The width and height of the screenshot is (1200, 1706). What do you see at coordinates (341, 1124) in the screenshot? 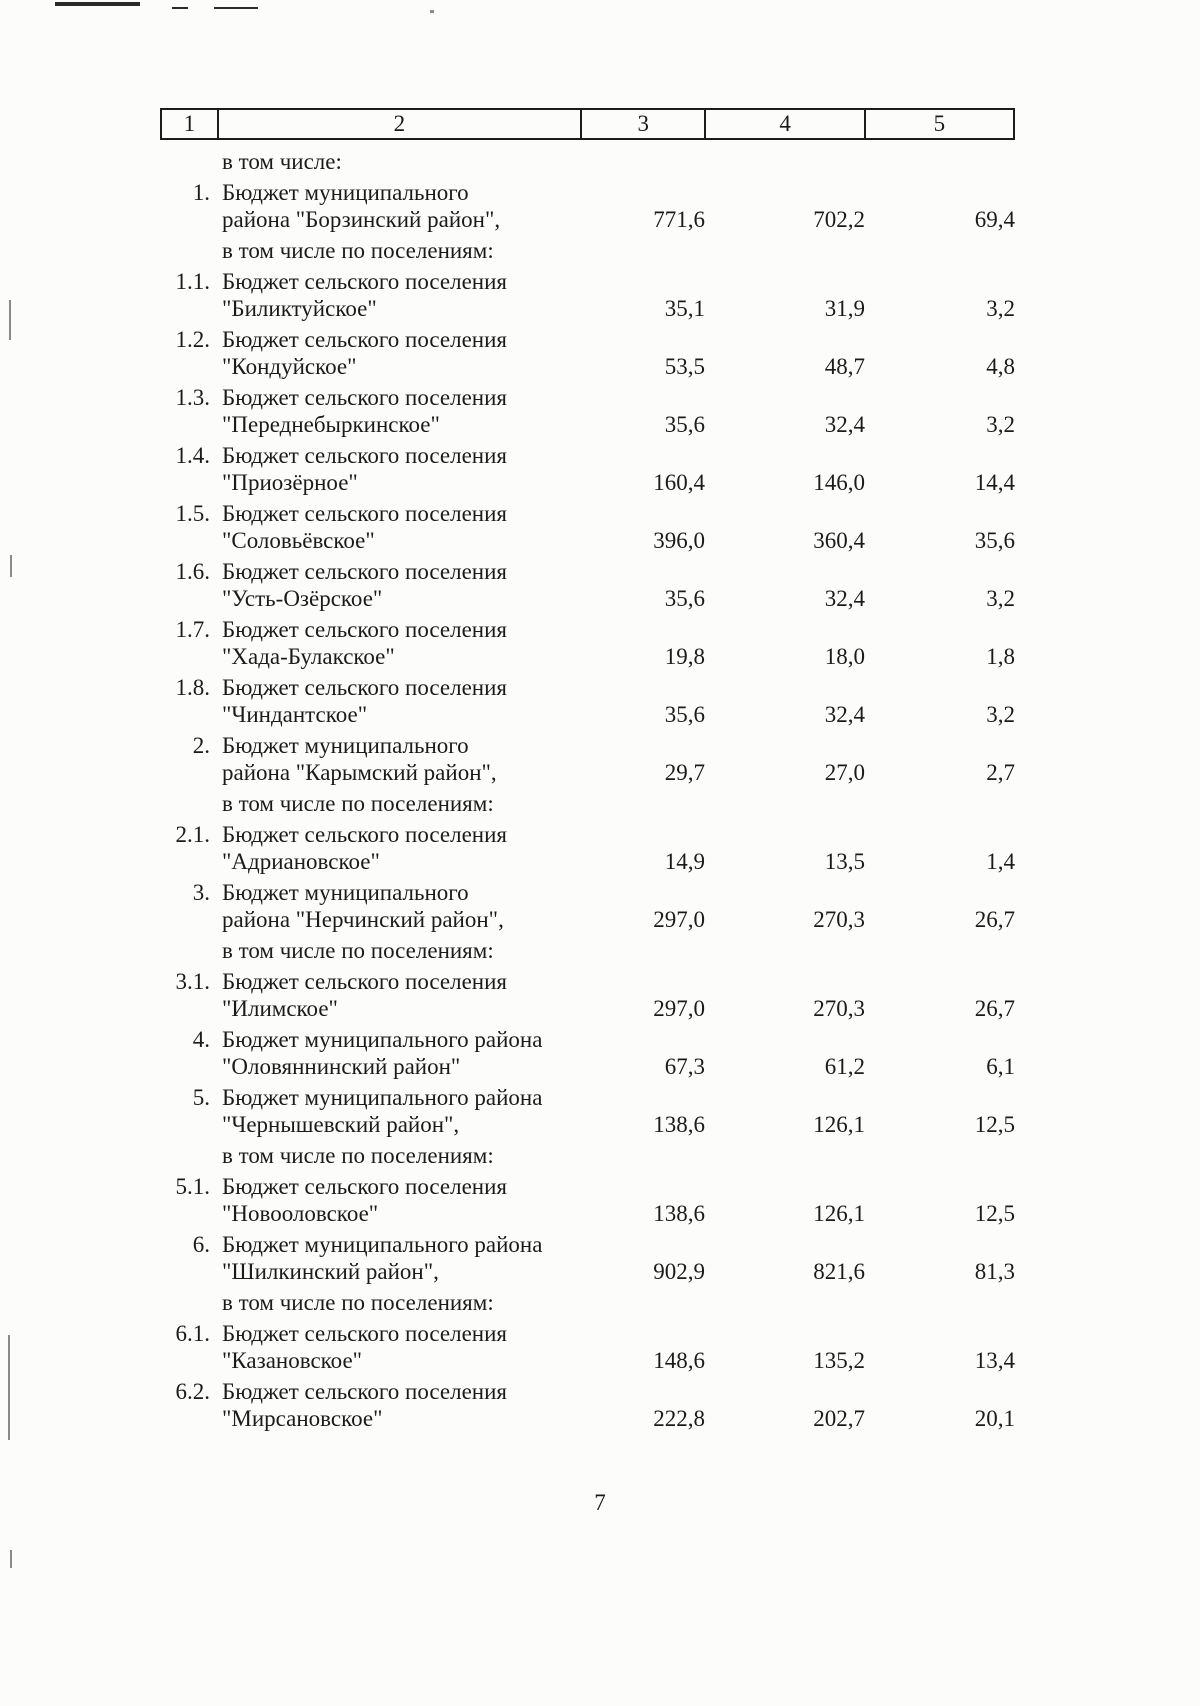
I see `row-name-line: "Чернышевский район",` at bounding box center [341, 1124].